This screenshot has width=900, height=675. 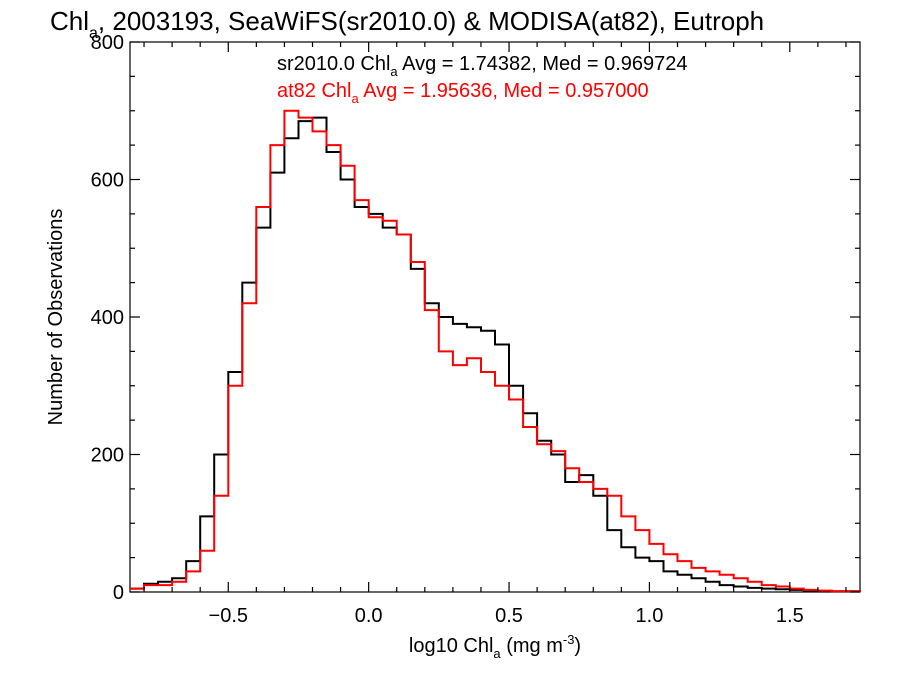 What do you see at coordinates (650, 616) in the screenshot?
I see `x-tick-label: 1.0` at bounding box center [650, 616].